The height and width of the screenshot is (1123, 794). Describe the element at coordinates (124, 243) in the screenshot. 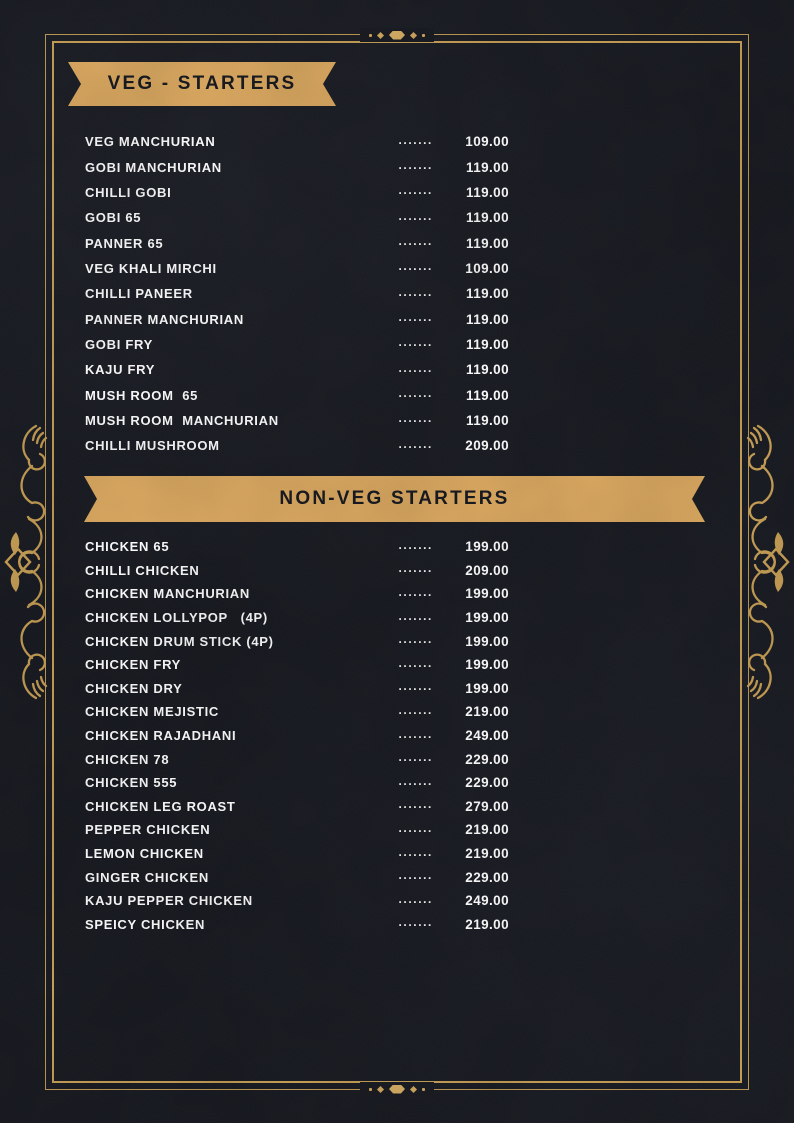

I see `item-name: PANNER 65` at that location.